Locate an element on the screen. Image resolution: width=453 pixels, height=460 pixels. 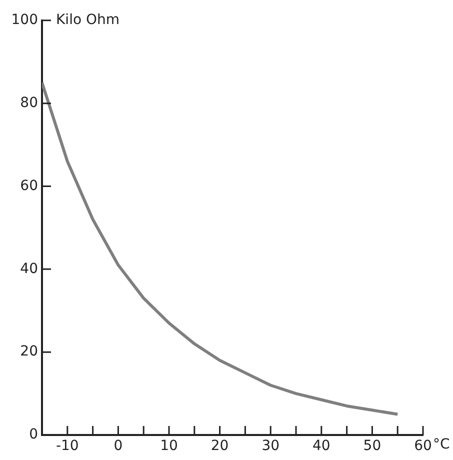
x-tick-label: 30 is located at coordinates (271, 446).